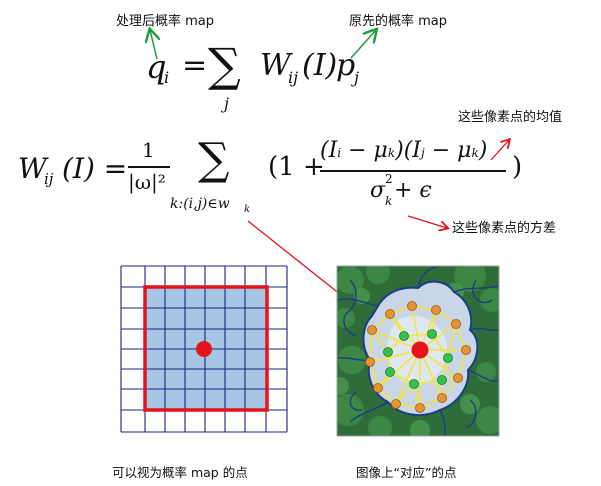 This screenshot has width=601, height=486. What do you see at coordinates (475, 153) in the screenshot?
I see `numerator-sub-k2: k` at bounding box center [475, 153].